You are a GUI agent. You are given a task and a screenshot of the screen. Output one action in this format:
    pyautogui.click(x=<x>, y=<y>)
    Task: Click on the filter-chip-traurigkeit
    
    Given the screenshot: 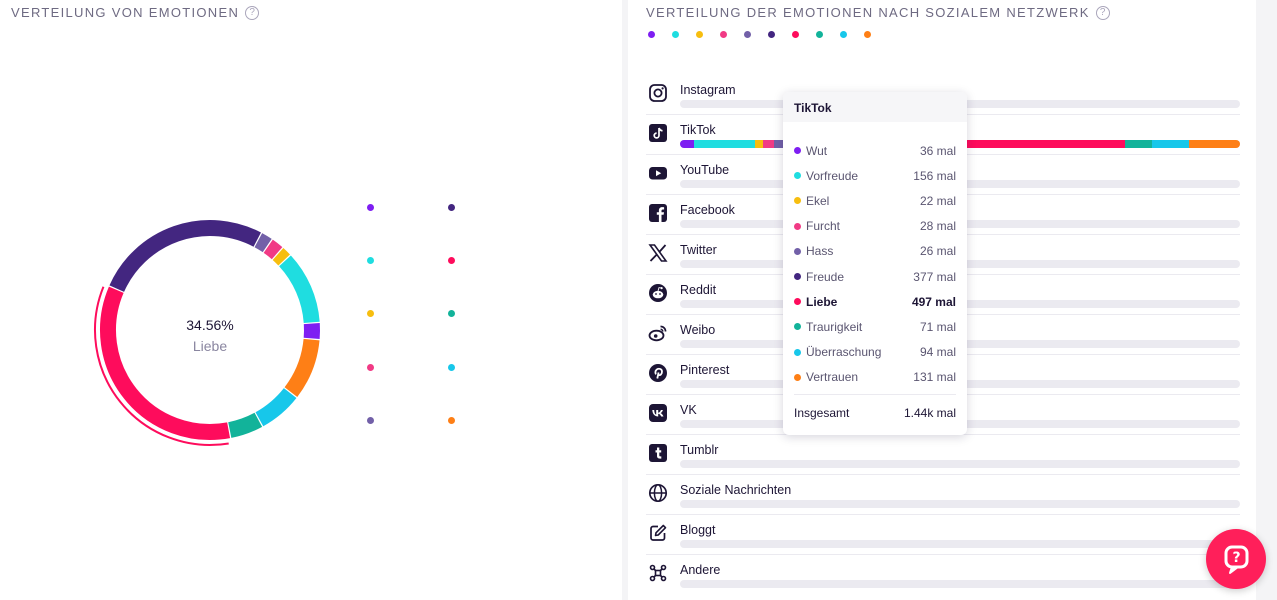 What is the action you would take?
    pyautogui.click(x=822, y=34)
    